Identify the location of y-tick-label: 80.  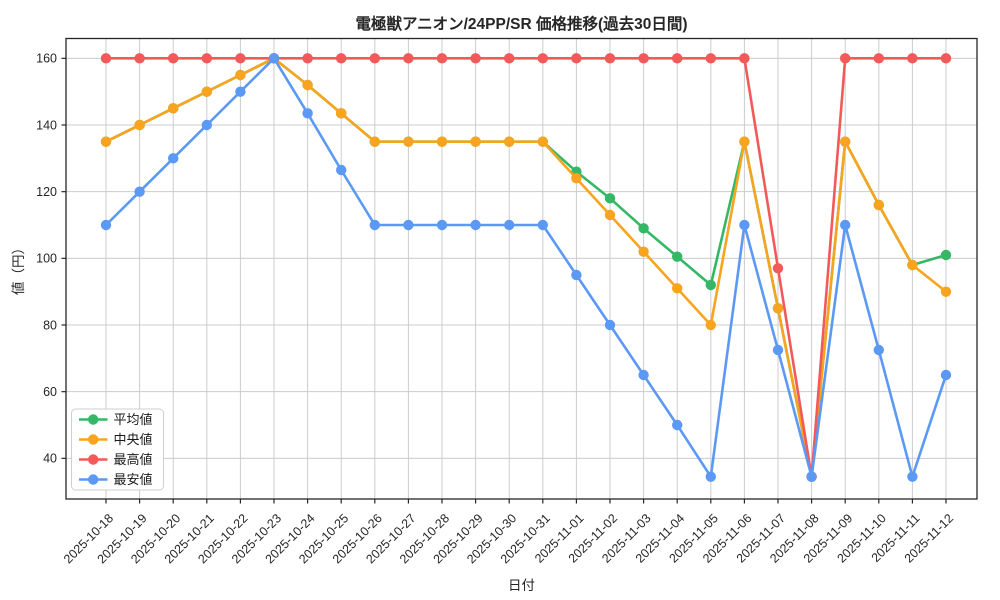
(50, 325).